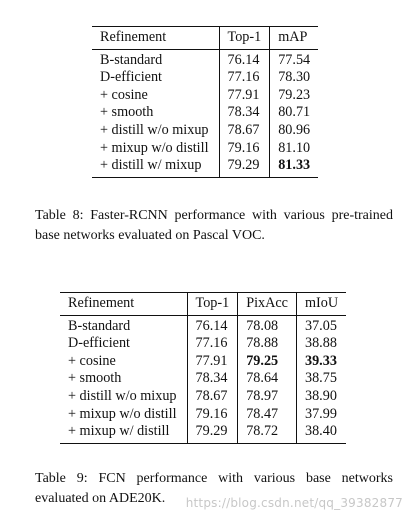  Describe the element at coordinates (294, 503) in the screenshot. I see `watermark-url: https://blog.csdn.net/qq_39382877` at that location.